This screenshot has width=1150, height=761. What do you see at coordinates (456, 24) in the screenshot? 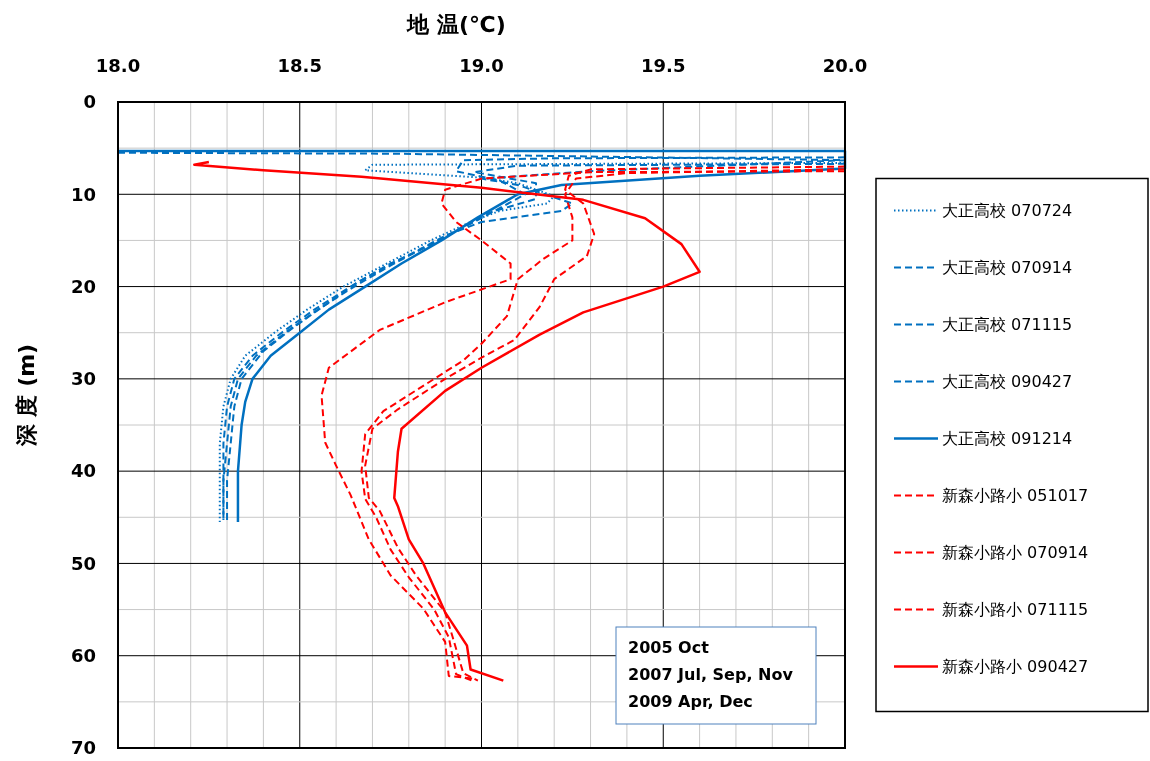
I see `x-axis-title: 地 温(℃)` at bounding box center [456, 24].